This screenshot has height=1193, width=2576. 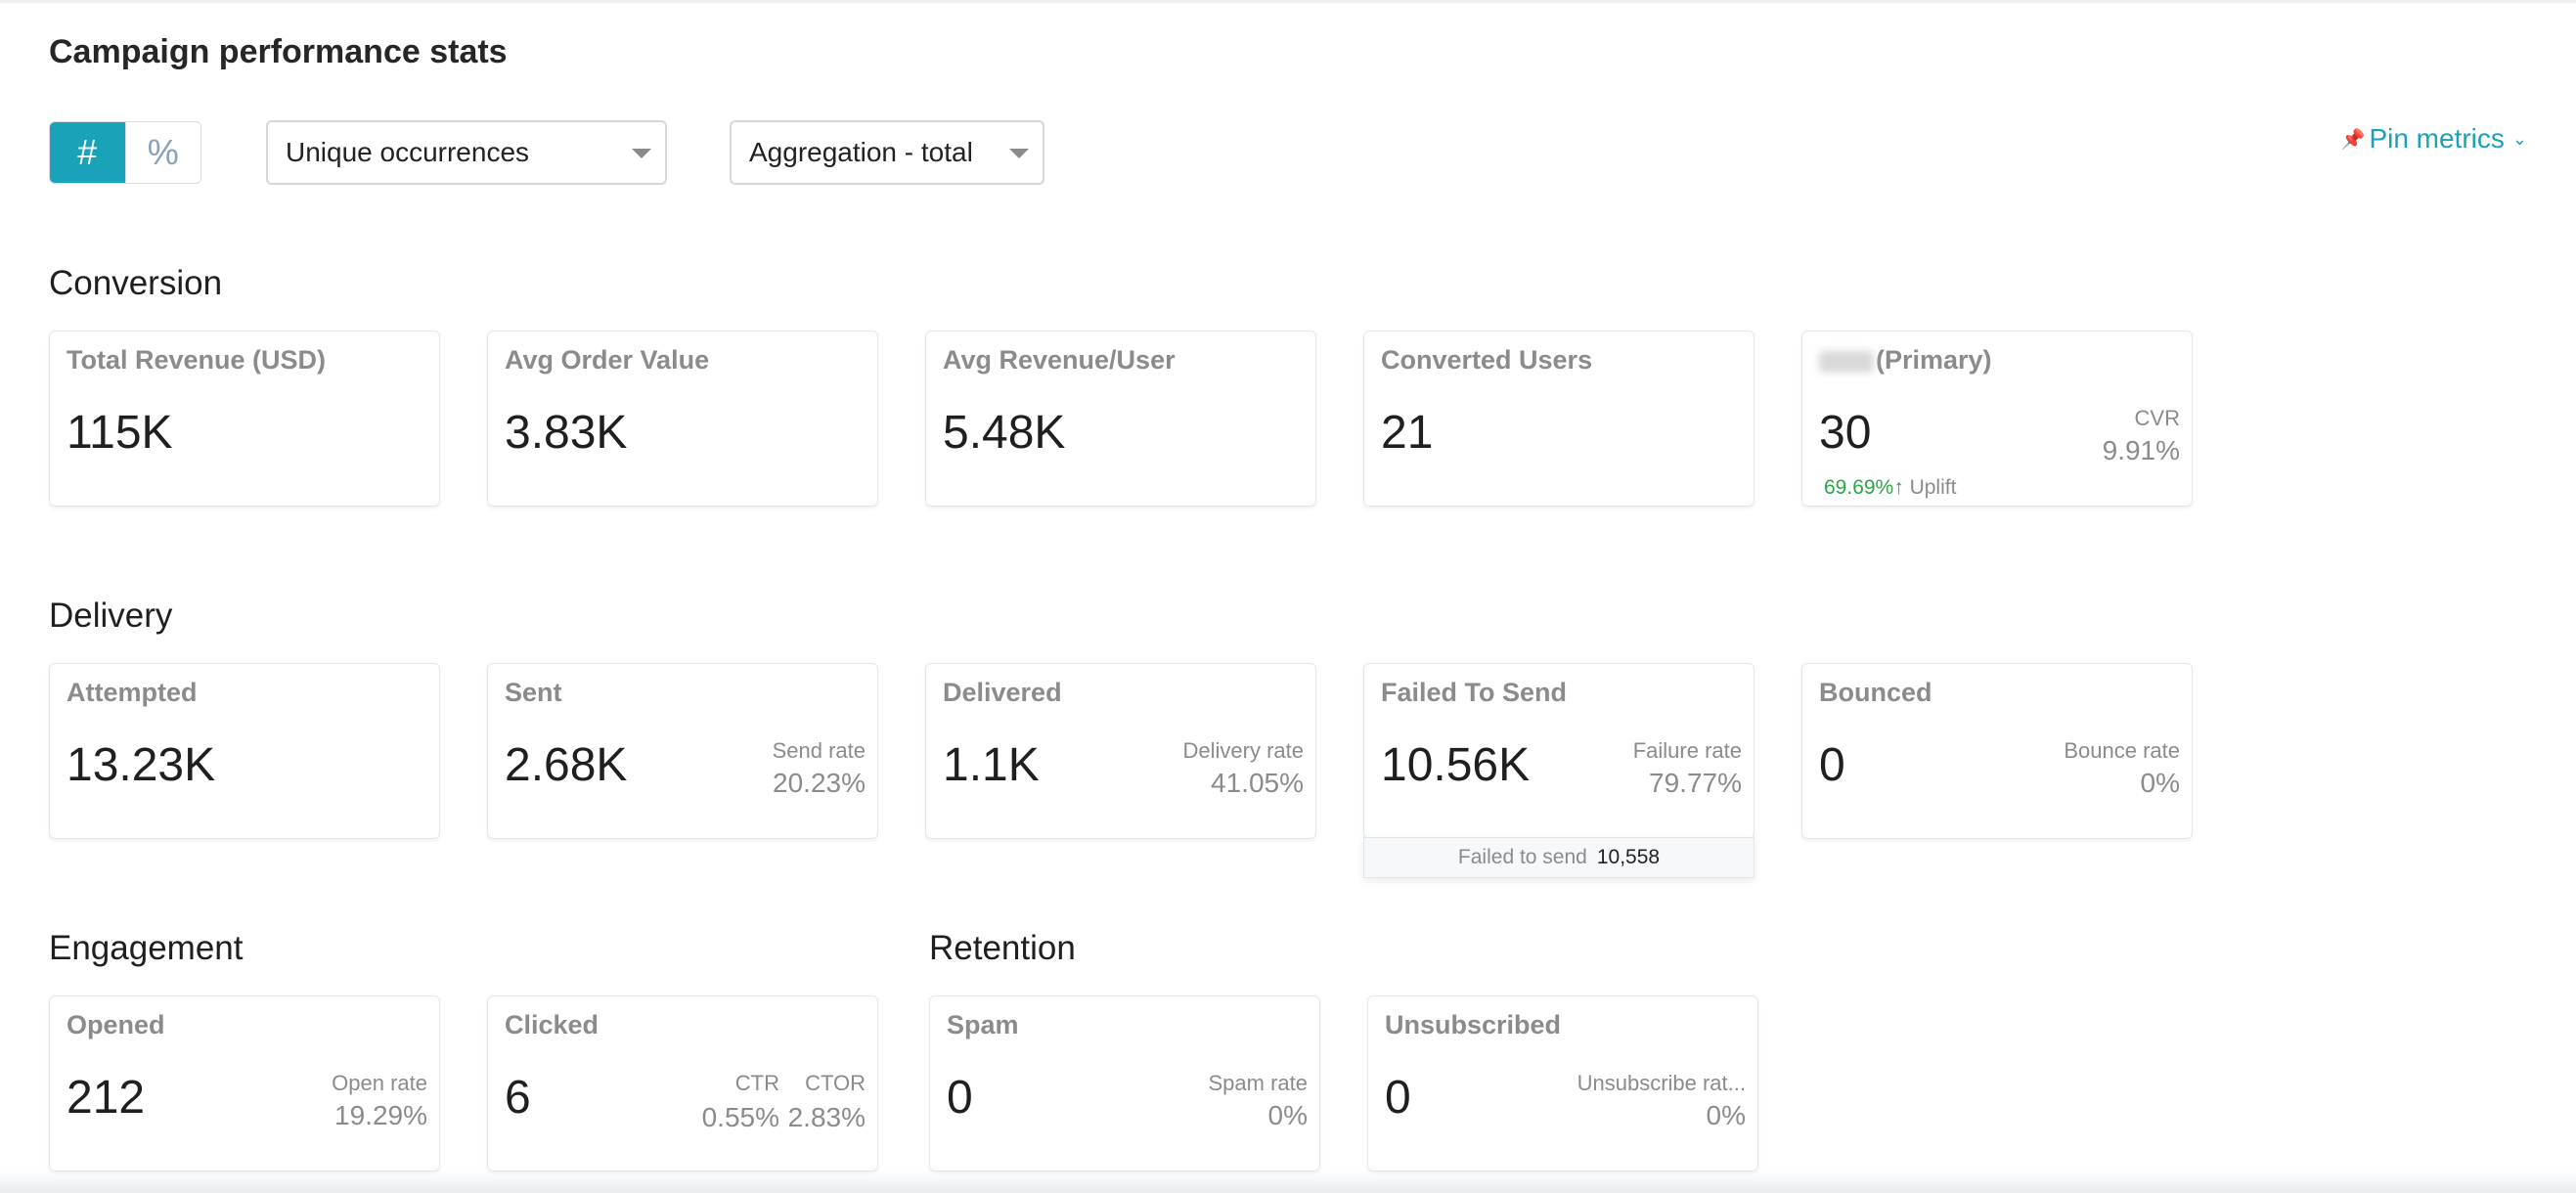 I want to click on aggregation-select: Aggregation - total, so click(x=887, y=153).